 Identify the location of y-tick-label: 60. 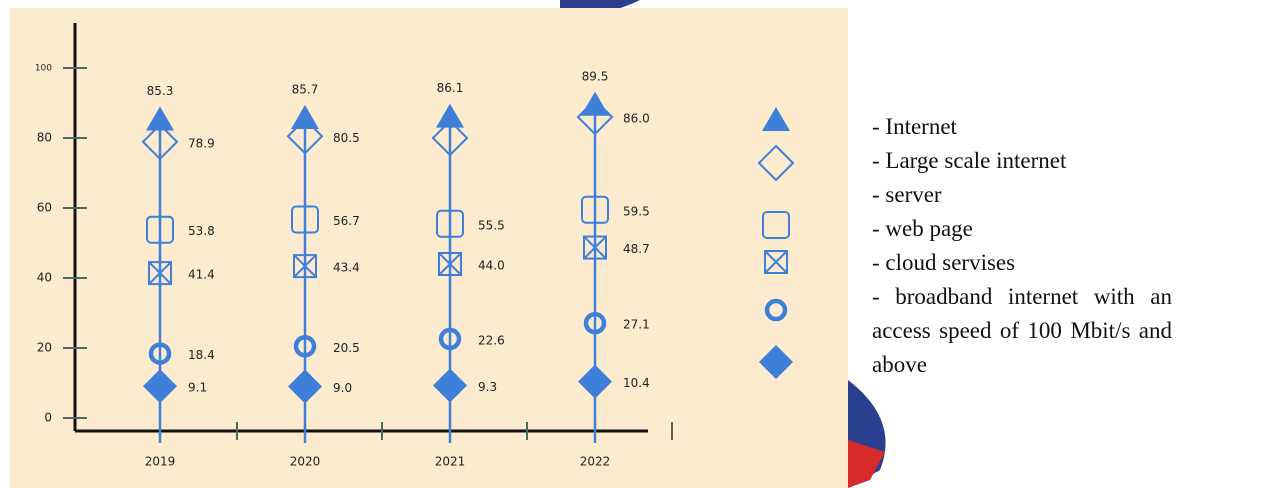
(44, 208).